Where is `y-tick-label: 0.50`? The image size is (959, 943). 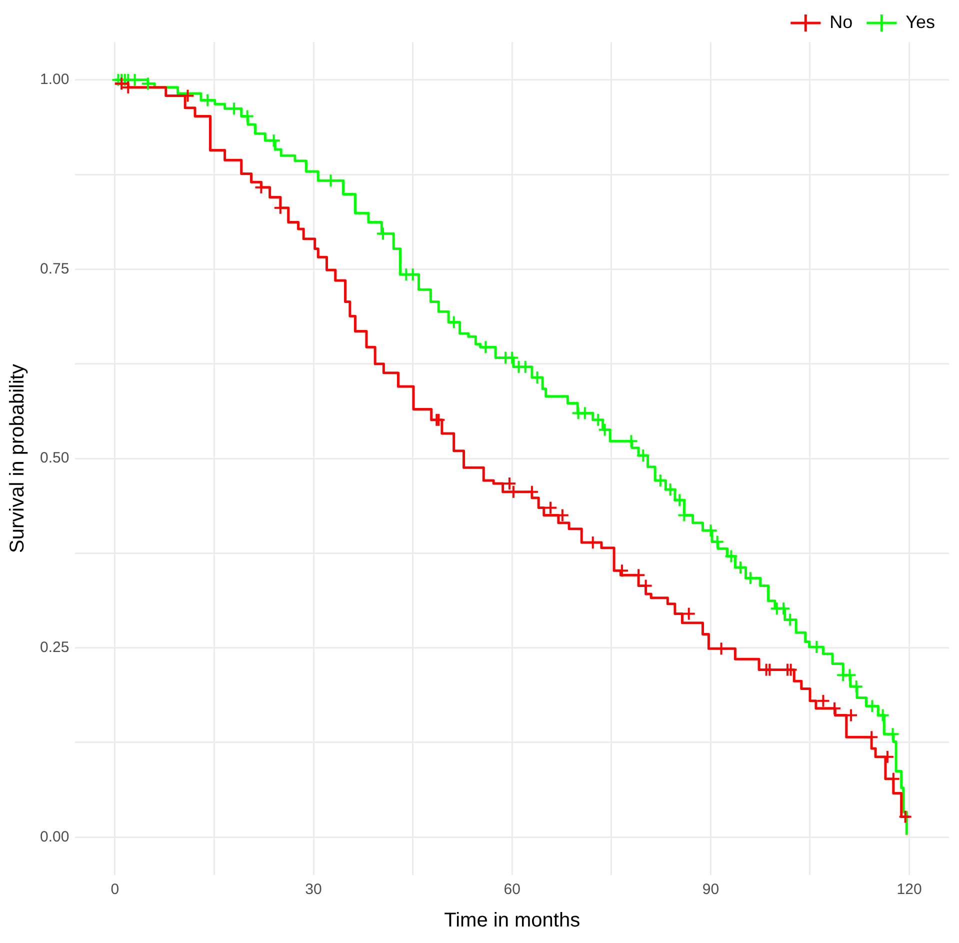
y-tick-label: 0.50 is located at coordinates (55, 458).